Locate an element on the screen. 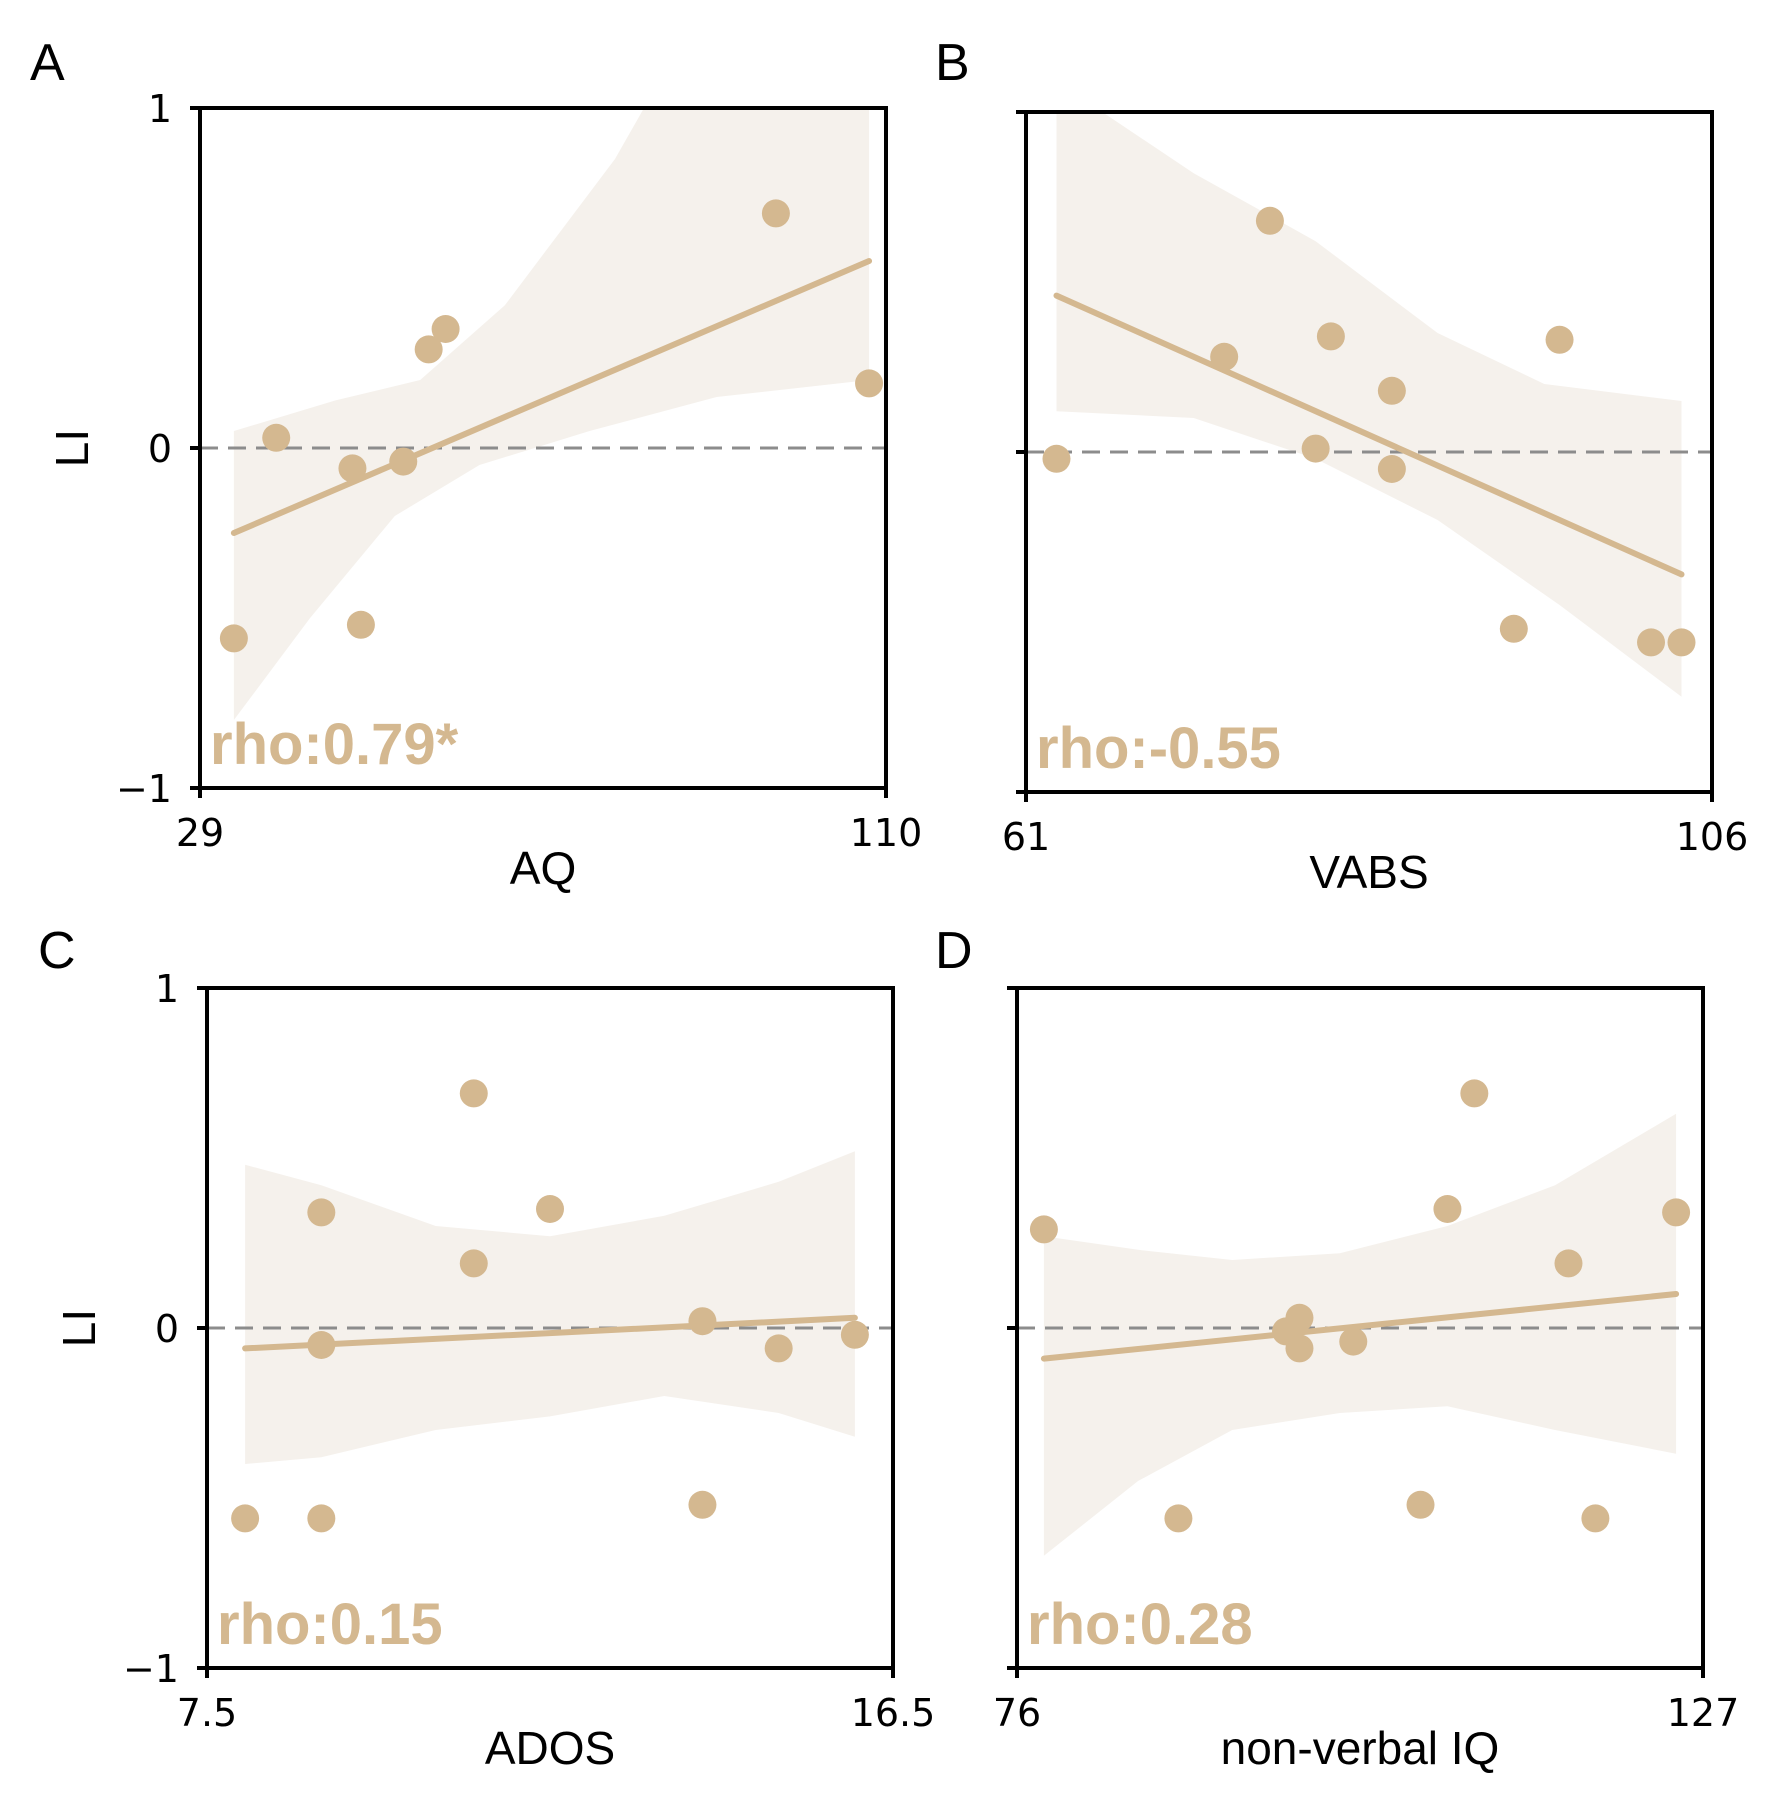 This screenshot has width=1771, height=1811. x-tick-label: 7.5 is located at coordinates (207, 1713).